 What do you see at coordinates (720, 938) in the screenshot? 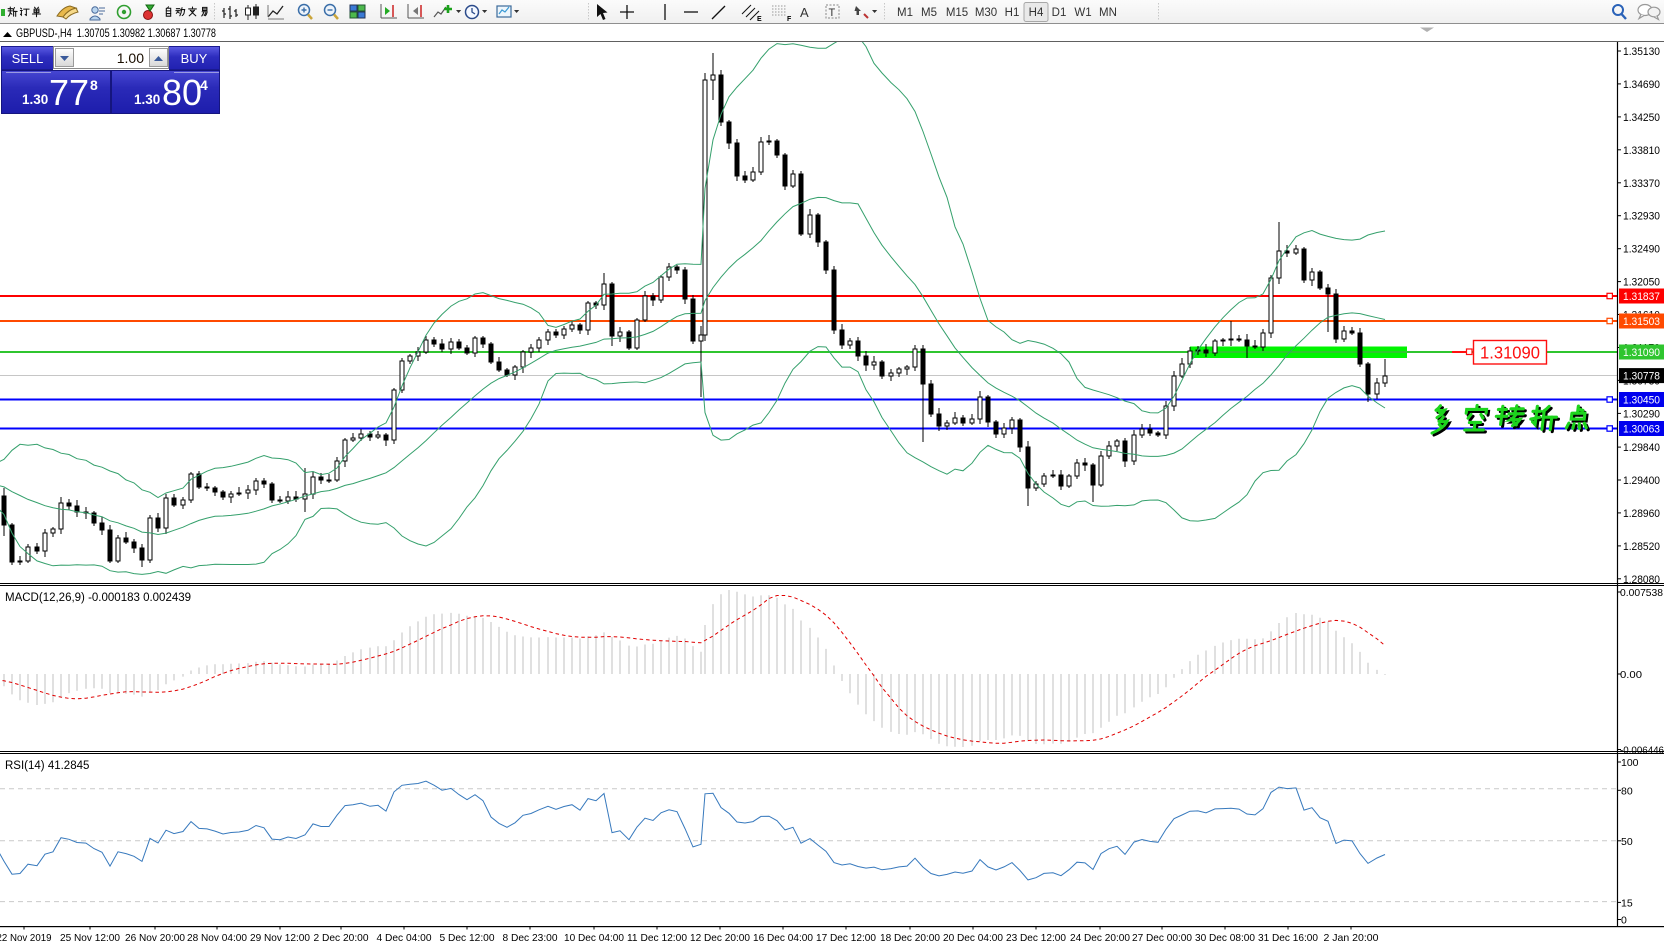
I see `svg-text: 12 Dec 20:00` at bounding box center [720, 938].